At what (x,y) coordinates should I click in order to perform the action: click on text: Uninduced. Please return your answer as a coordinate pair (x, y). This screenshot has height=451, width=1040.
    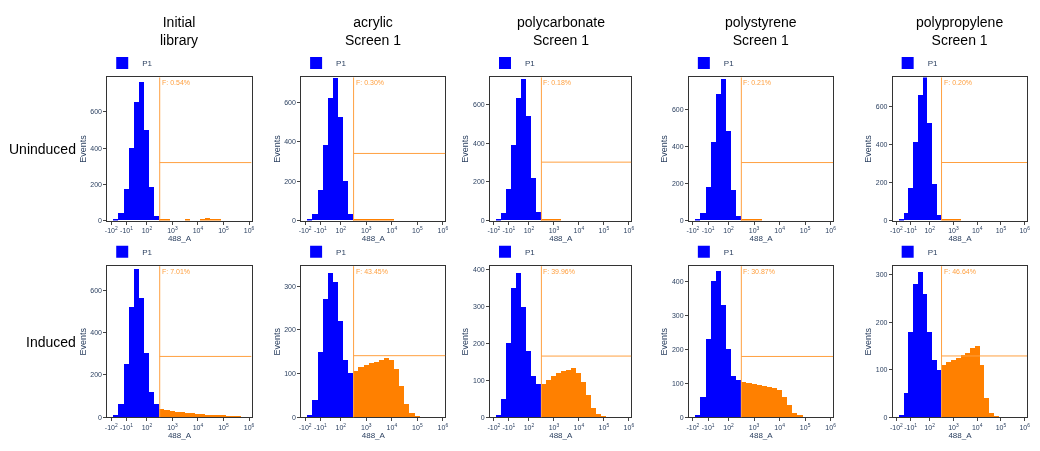
    Looking at the image, I should click on (42, 149).